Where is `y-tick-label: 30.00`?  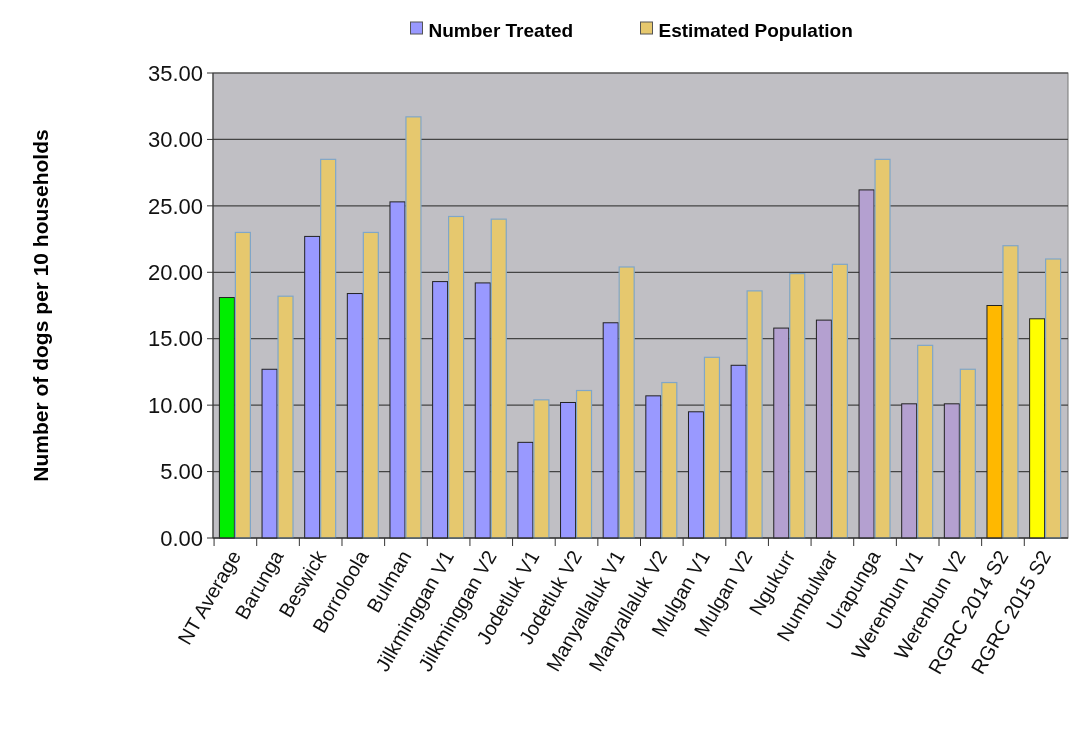 y-tick-label: 30.00 is located at coordinates (175, 140).